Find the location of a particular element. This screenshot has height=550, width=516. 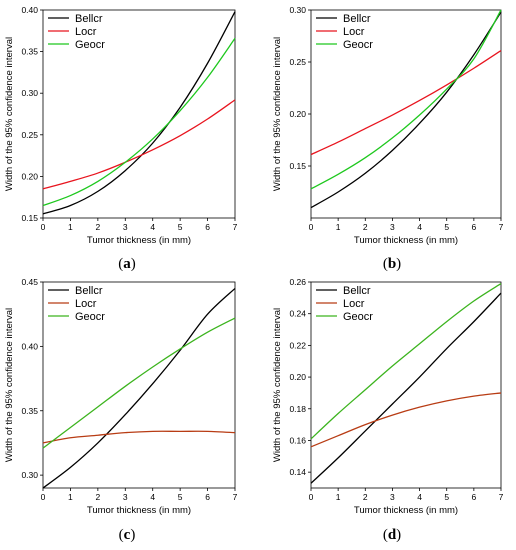

y-tick-label: 0.22 is located at coordinates (297, 345).